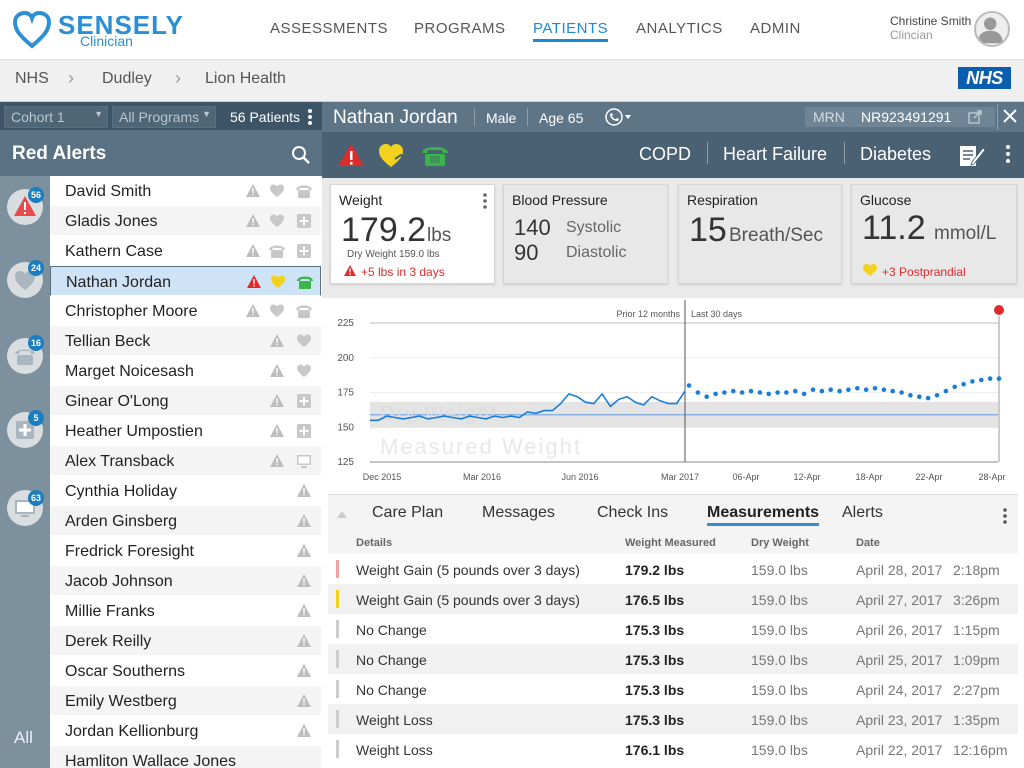  I want to click on patient-list-item: Tellian Beck, so click(185, 341).